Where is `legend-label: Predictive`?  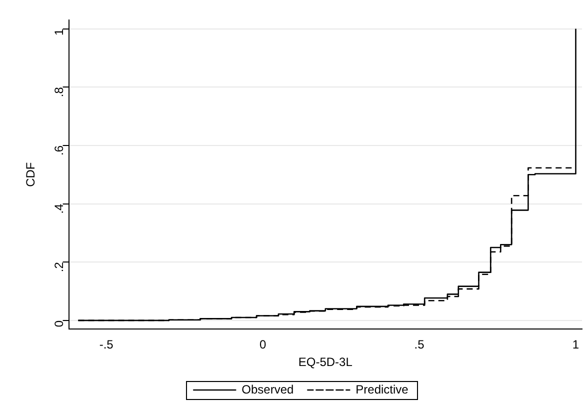 legend-label: Predictive is located at coordinates (382, 389).